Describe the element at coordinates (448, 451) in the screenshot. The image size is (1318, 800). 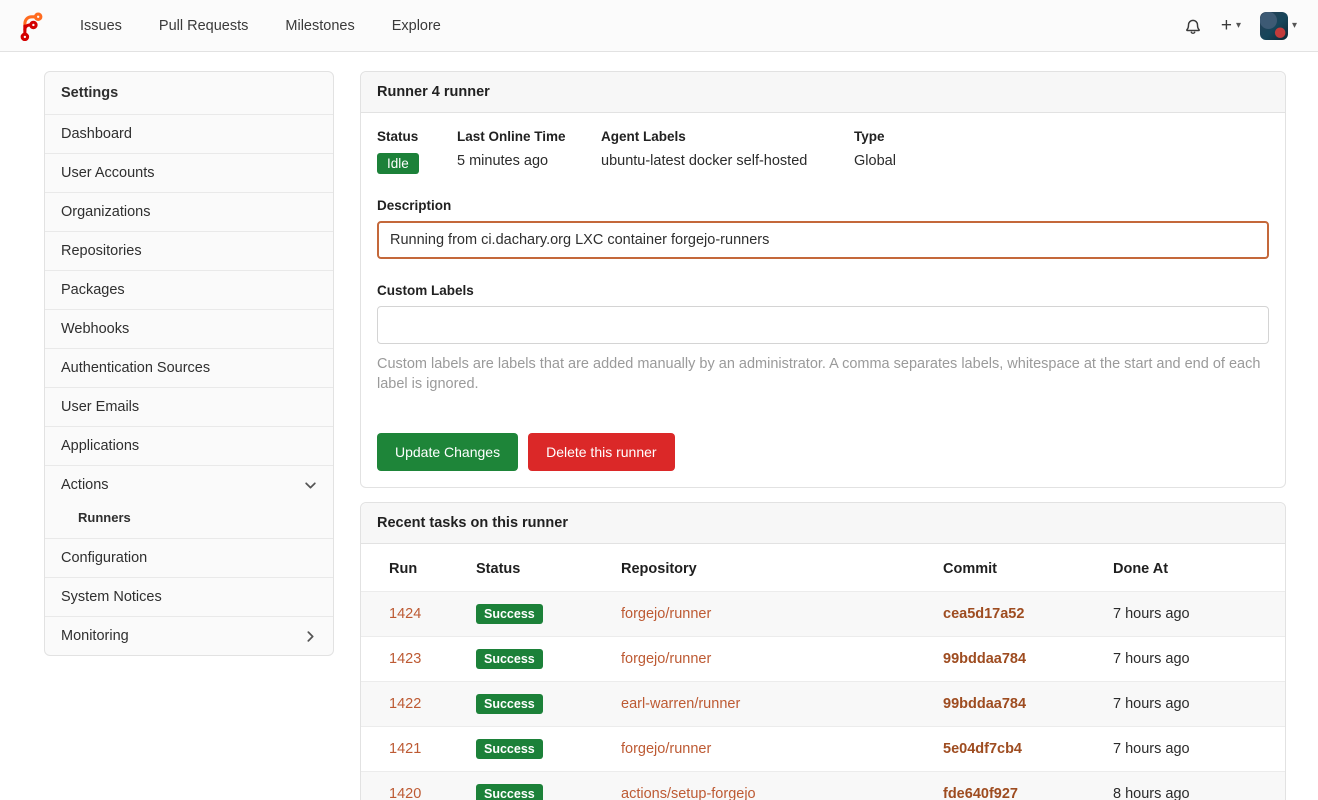
I see `update-changes-button: Update Changes` at that location.